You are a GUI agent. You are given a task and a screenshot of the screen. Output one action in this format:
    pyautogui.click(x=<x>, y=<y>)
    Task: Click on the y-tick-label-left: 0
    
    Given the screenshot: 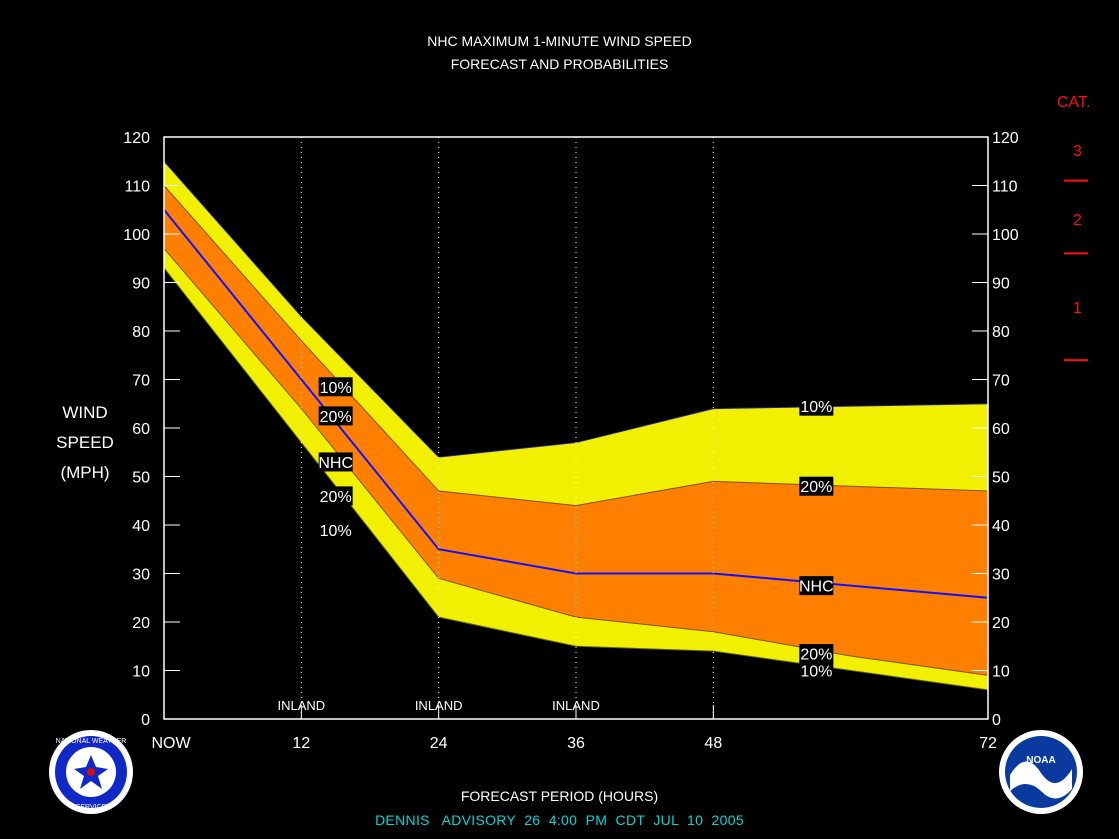 What is the action you would take?
    pyautogui.click(x=145, y=720)
    